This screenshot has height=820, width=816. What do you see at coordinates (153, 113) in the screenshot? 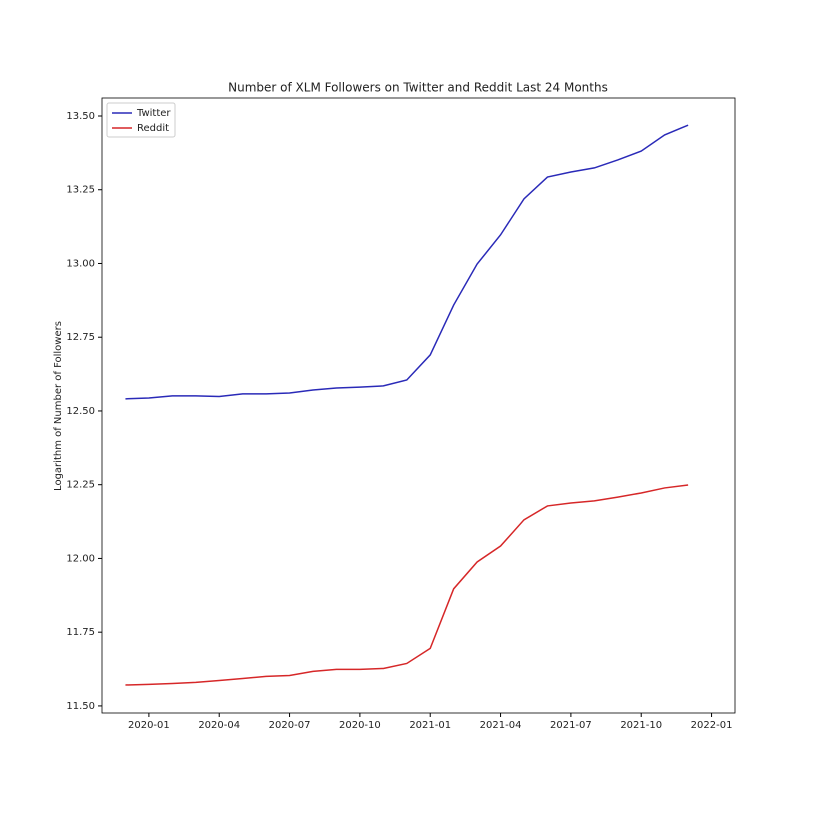
I see `legend-label: Twitter` at bounding box center [153, 113].